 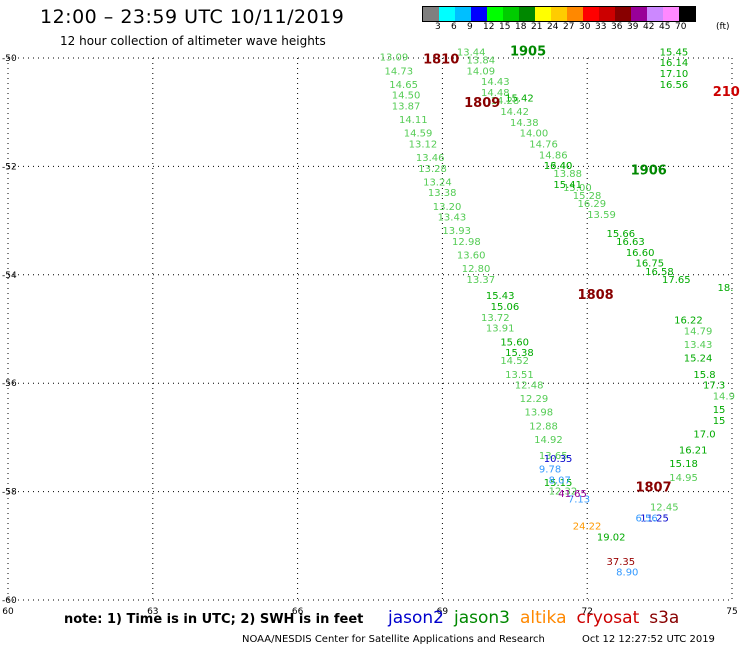 I want to click on wave-height-value: 12.32, so click(x=563, y=491).